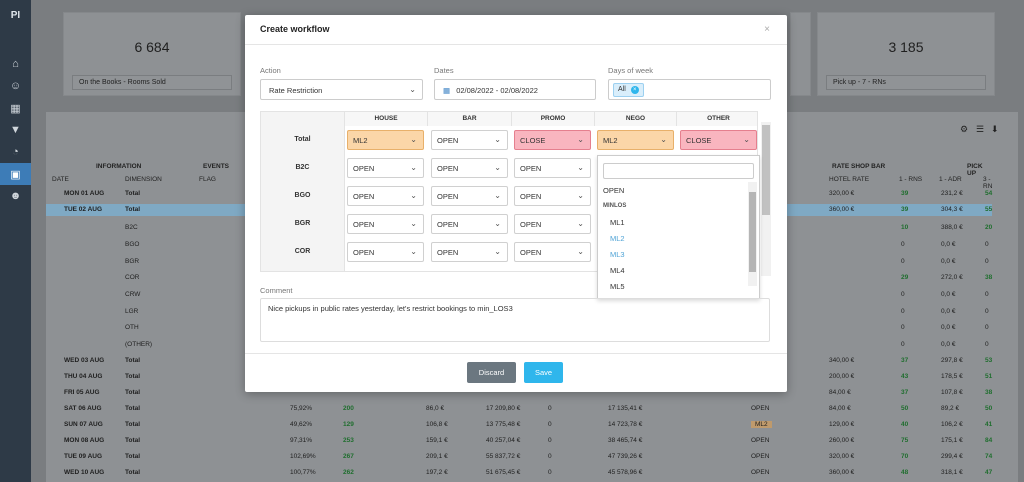 This screenshot has height=482, width=1024. I want to click on table-row: MON 01 AUG Total 320,00 €39 231,2 €54, so click(528, 193).